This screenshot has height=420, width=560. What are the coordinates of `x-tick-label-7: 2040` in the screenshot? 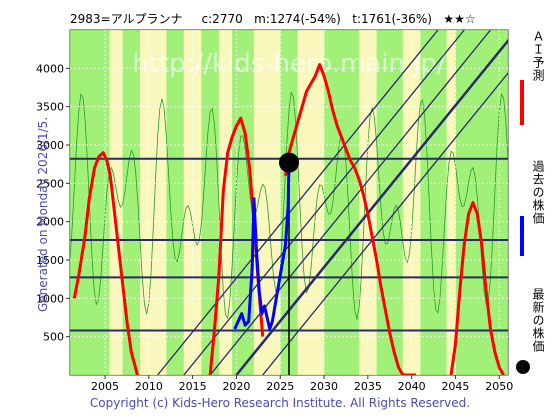 It's located at (412, 386).